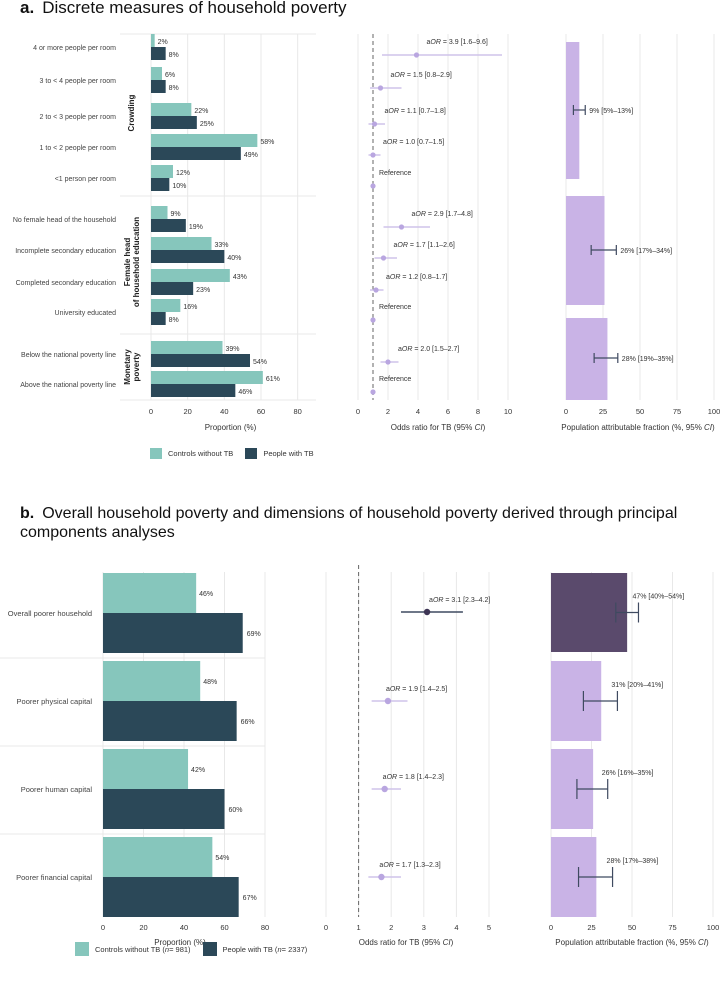 The width and height of the screenshot is (721, 985). I want to click on tick-label-b-prop: 60, so click(224, 927).